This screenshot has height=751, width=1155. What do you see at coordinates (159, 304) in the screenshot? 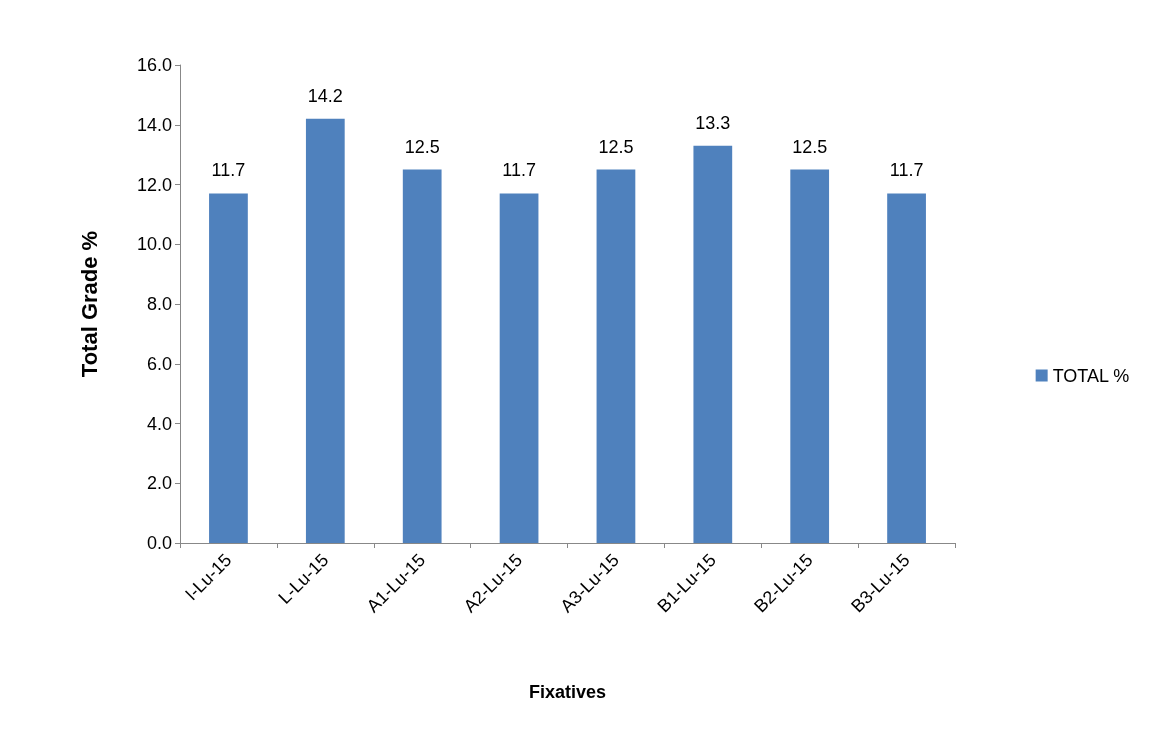
I see `y-tick-label: 8.0` at bounding box center [159, 304].